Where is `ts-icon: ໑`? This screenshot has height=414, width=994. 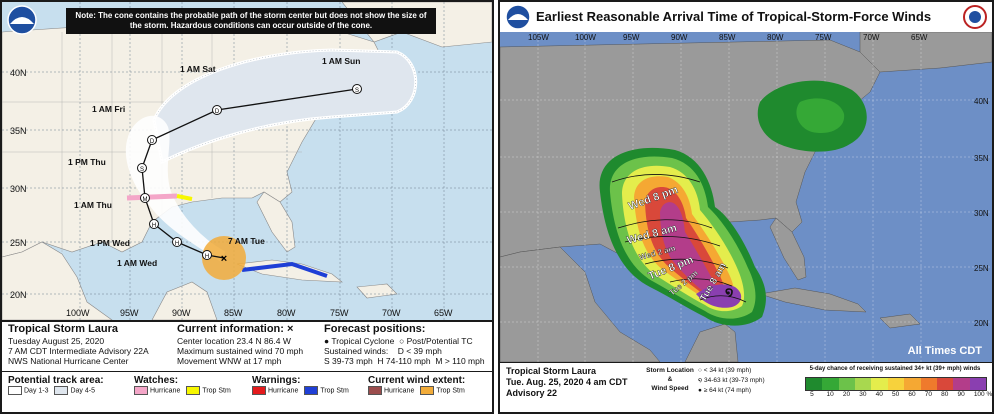 ts-icon: ໑ is located at coordinates (700, 380).